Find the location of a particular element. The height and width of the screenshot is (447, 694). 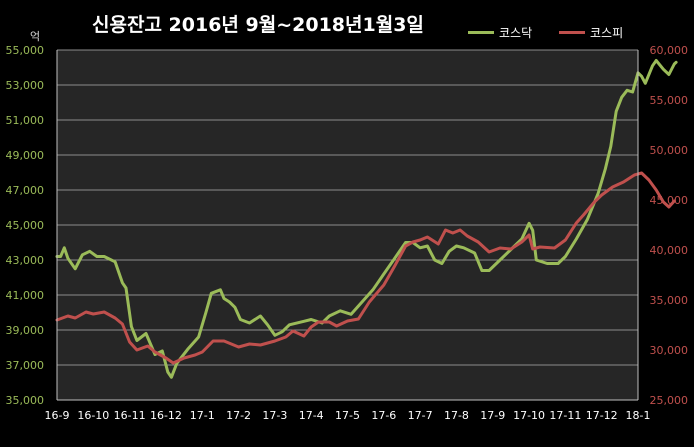

x-axis-tick-label: 17-2 is located at coordinates (238, 415).